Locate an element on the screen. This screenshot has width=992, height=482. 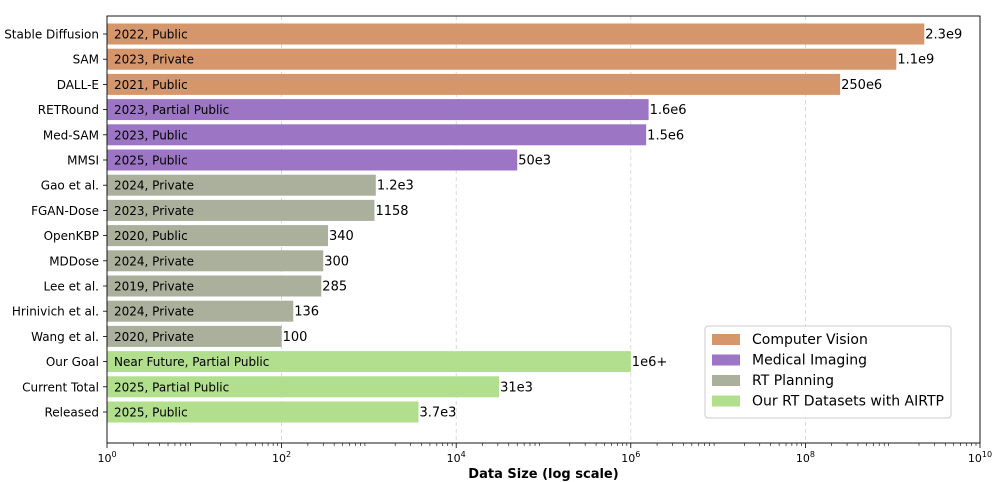
value-label-11: 136 is located at coordinates (306, 312).